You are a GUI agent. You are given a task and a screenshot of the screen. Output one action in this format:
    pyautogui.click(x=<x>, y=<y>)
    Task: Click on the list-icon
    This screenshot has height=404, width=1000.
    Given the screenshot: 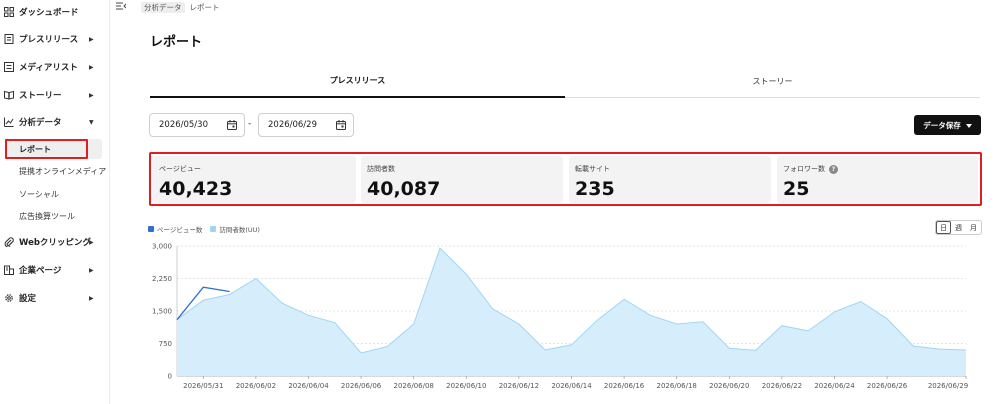 What is the action you would take?
    pyautogui.click(x=9, y=67)
    